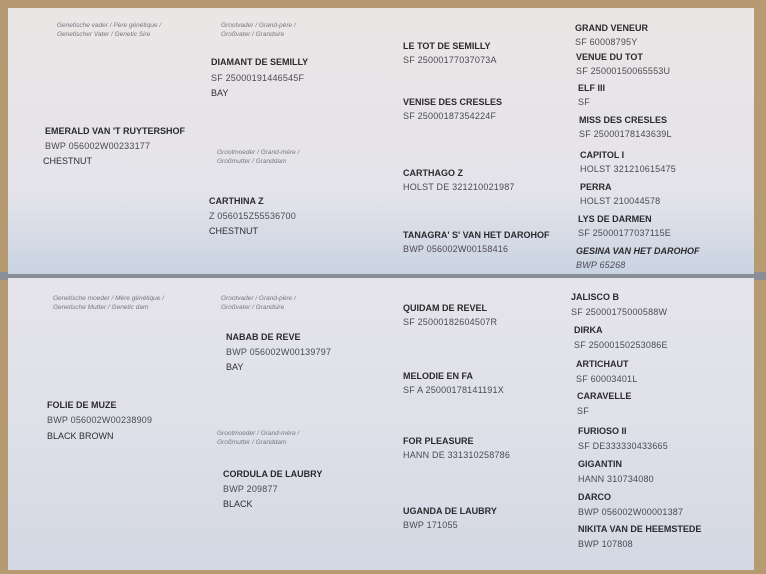 This screenshot has width=766, height=574. I want to click on sire-color: CHESTNUT, so click(67, 161).